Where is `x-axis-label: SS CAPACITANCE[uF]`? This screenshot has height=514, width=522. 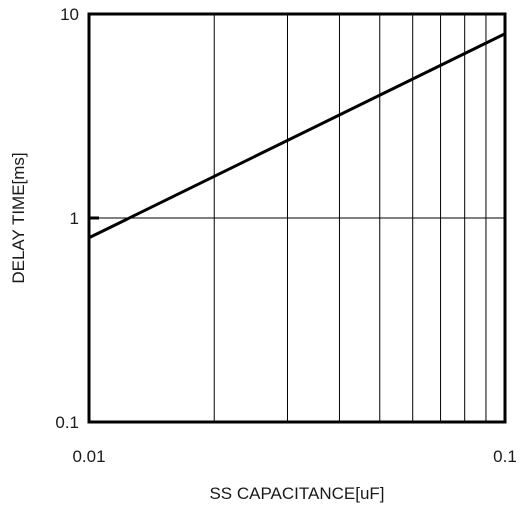
x-axis-label: SS CAPACITANCE[uF] is located at coordinates (296, 493).